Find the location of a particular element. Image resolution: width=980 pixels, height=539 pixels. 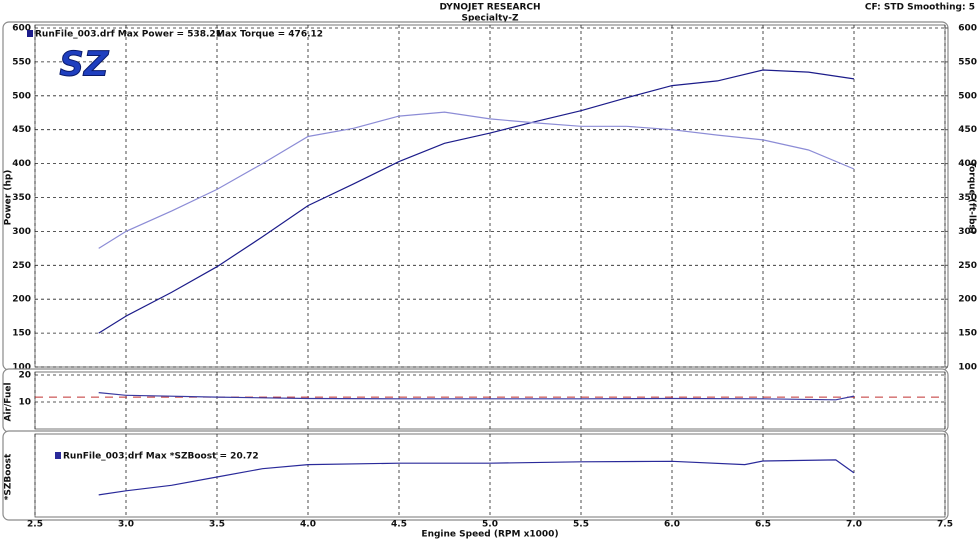

y2-tick-label: 450 is located at coordinates (967, 130).